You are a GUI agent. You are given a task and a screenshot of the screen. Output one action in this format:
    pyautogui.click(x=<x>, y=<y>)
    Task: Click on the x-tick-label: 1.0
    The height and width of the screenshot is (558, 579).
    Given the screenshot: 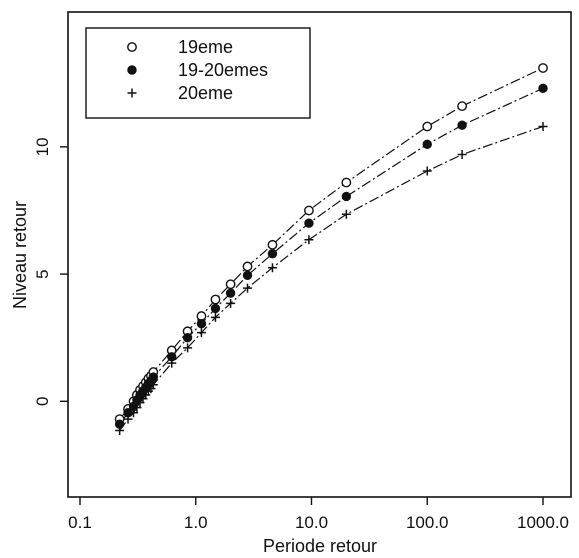 What is the action you would take?
    pyautogui.click(x=196, y=522)
    